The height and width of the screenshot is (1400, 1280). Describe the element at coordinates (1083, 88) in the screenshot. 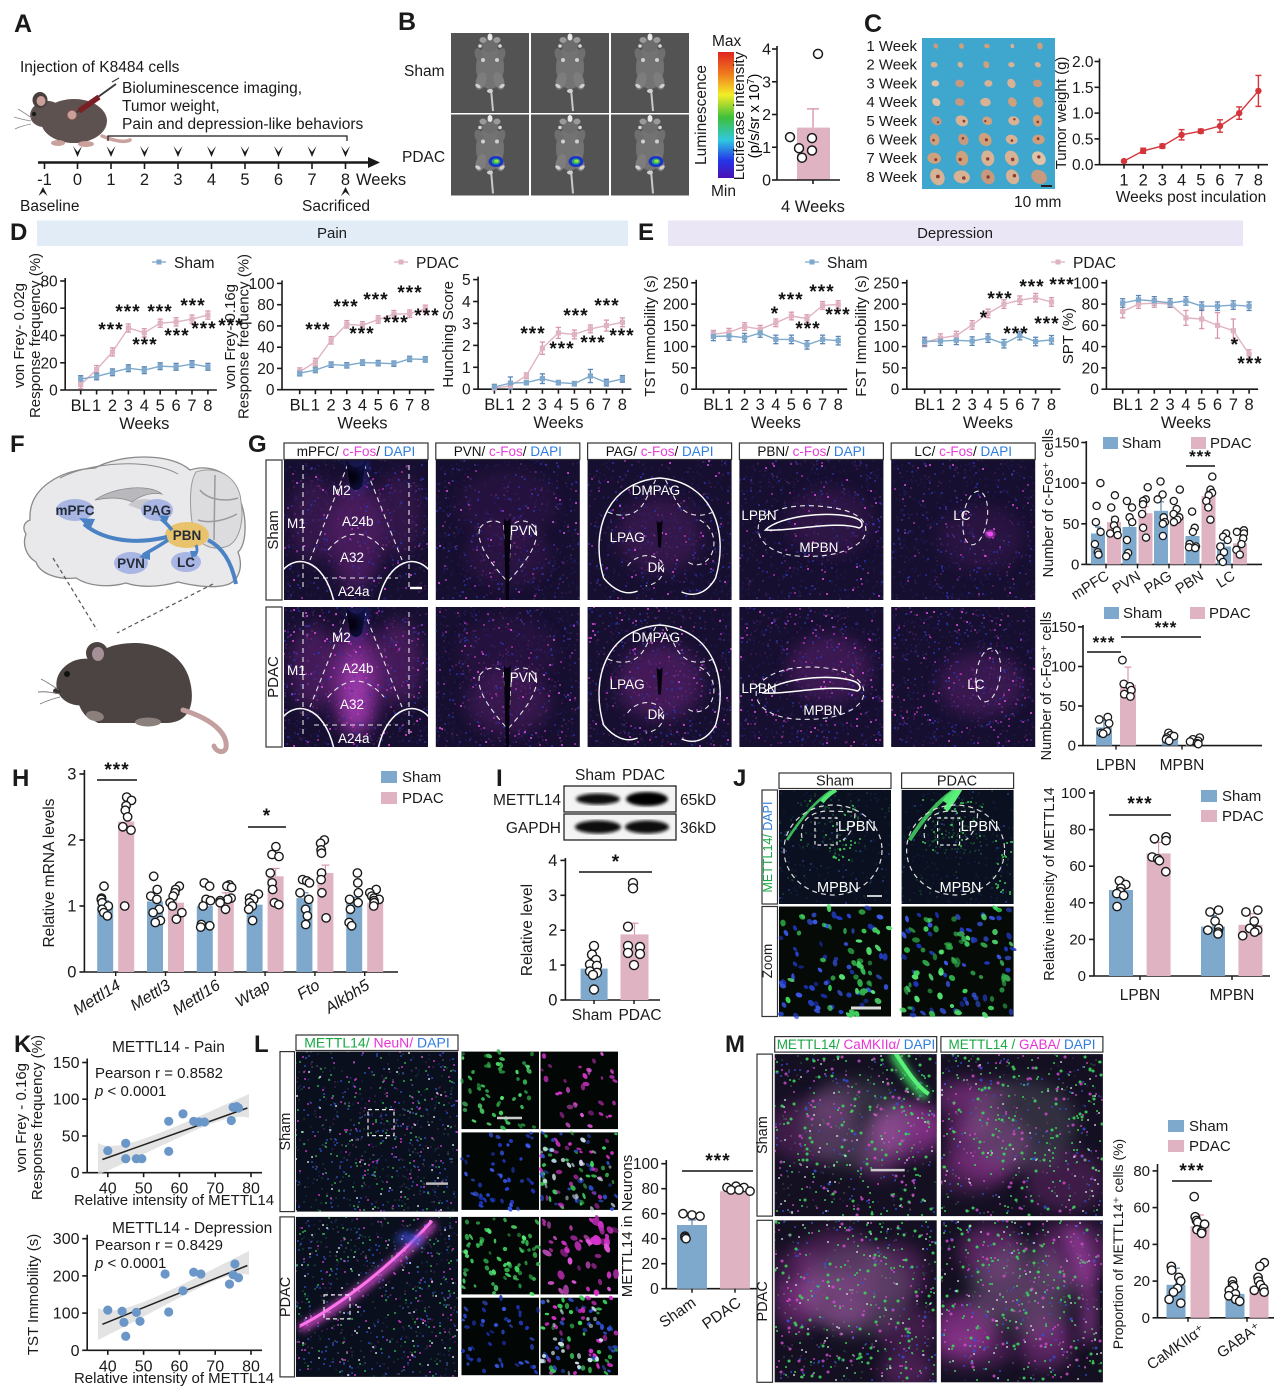

I see `svg-text: 1.5` at that location.